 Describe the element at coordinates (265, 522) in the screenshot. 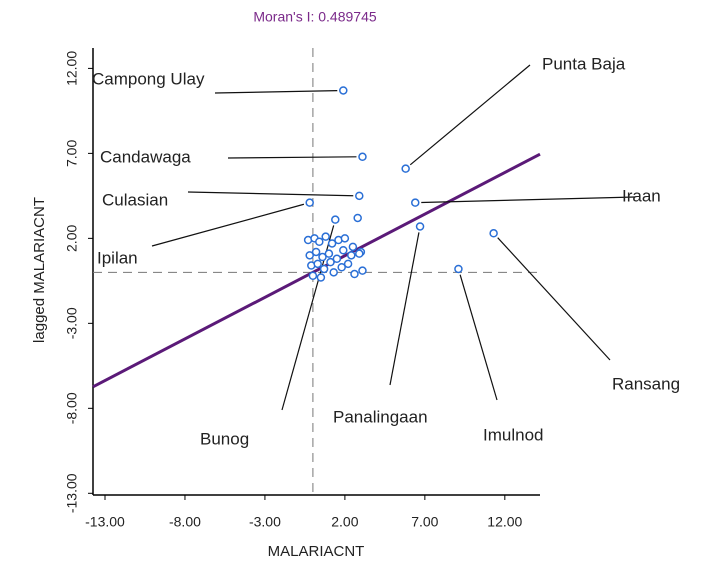

I see `x-tick-label: -3.00` at that location.